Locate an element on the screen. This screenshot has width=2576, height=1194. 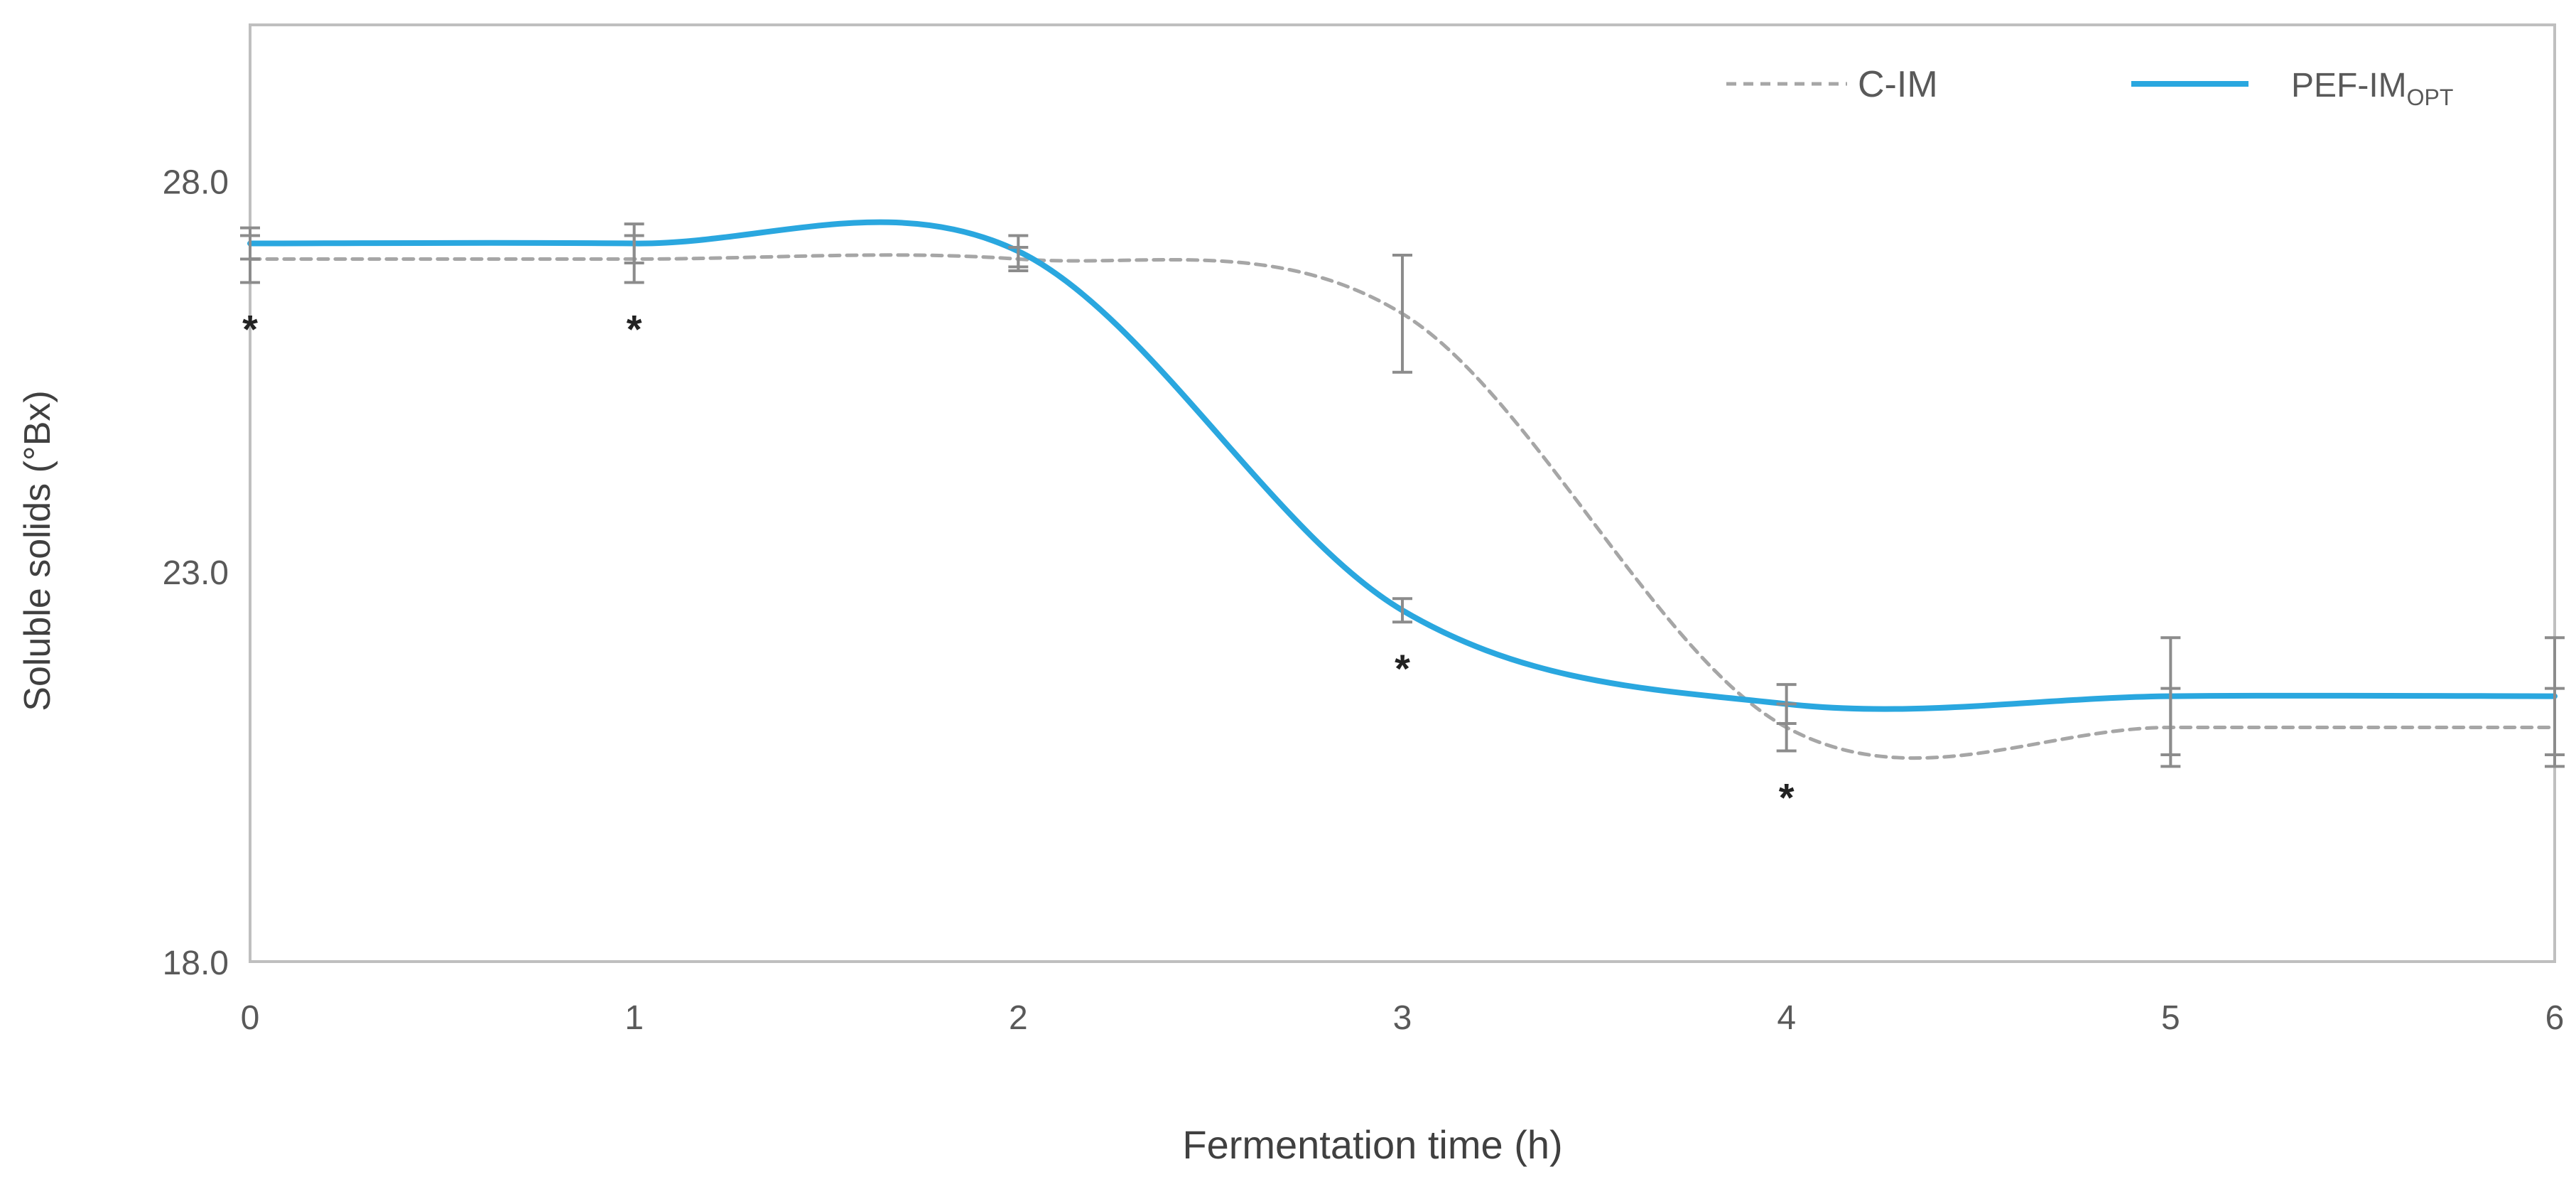
x-tick-label: 6 is located at coordinates (2555, 1018).